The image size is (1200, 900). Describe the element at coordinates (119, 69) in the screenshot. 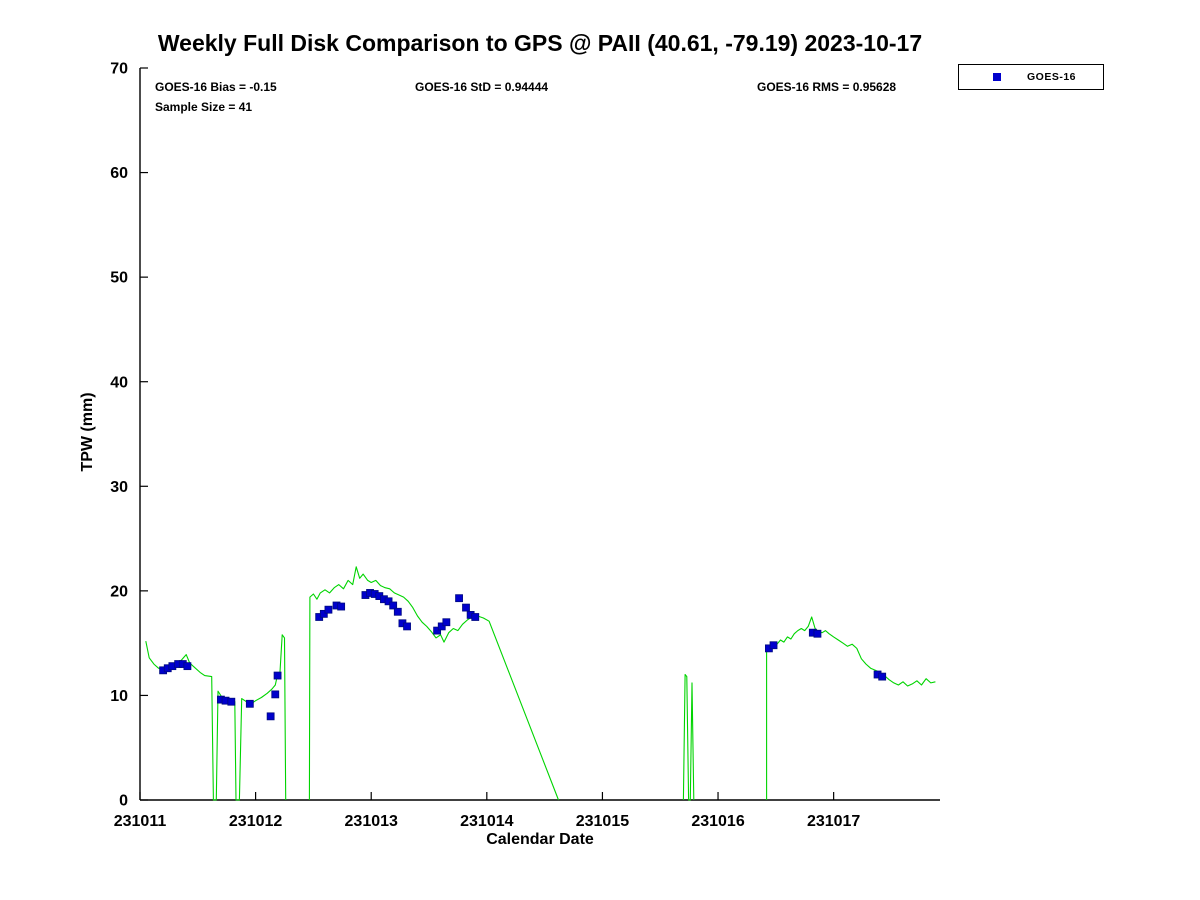

I see `y-tick-label: 70` at that location.